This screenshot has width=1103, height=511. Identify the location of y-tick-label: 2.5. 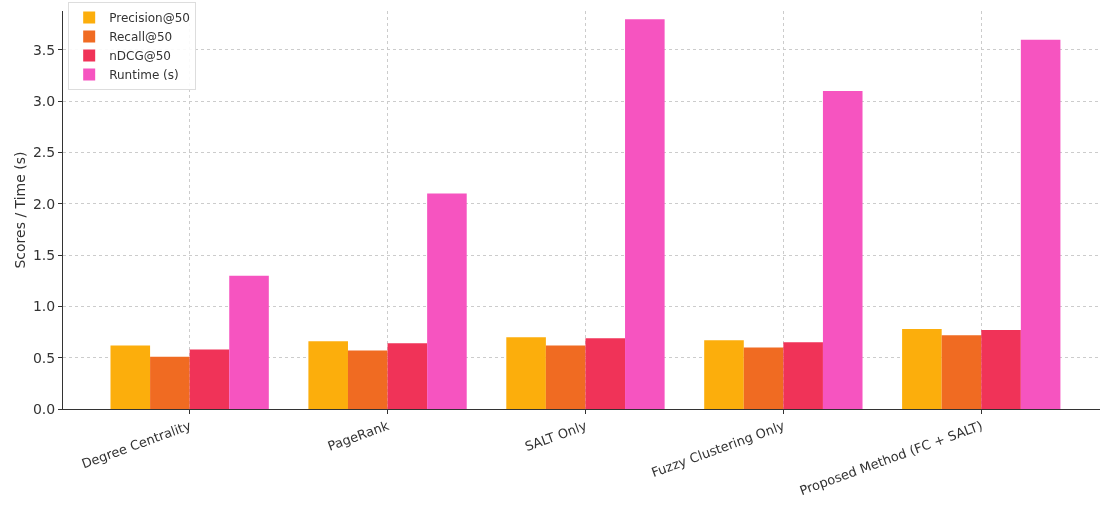
(44, 152).